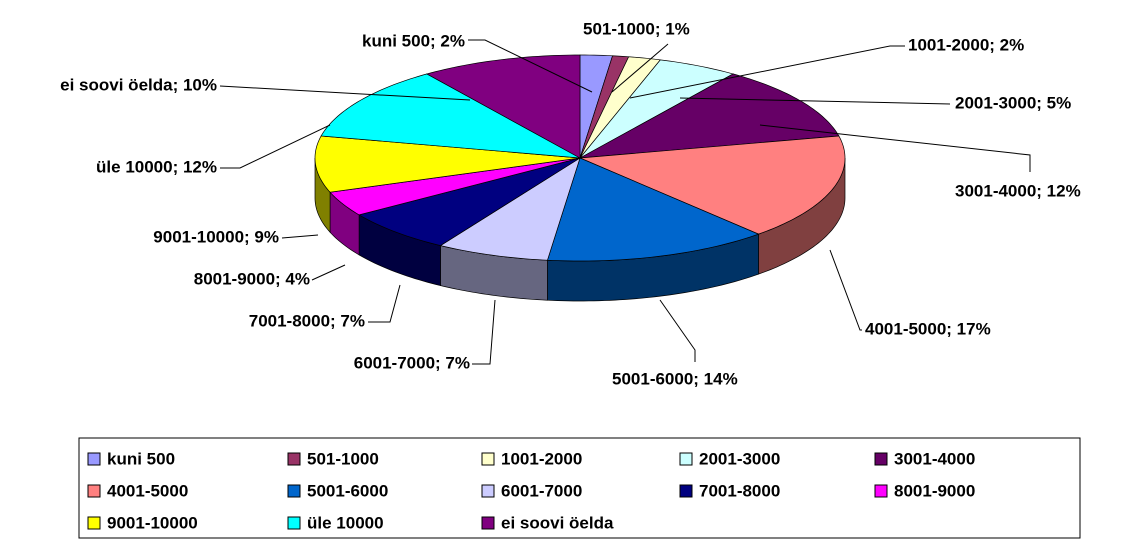 The image size is (1122, 548). I want to click on data-label: ei soovi öelda; 10%, so click(138, 84).